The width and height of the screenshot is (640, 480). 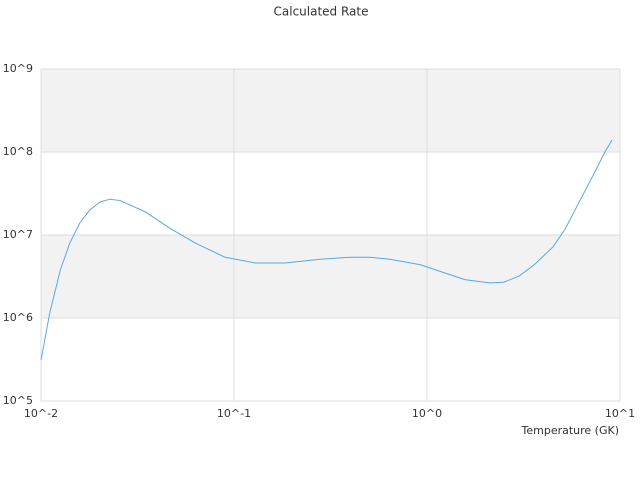 What do you see at coordinates (18, 151) in the screenshot?
I see `y-tick-label: 10^8` at bounding box center [18, 151].